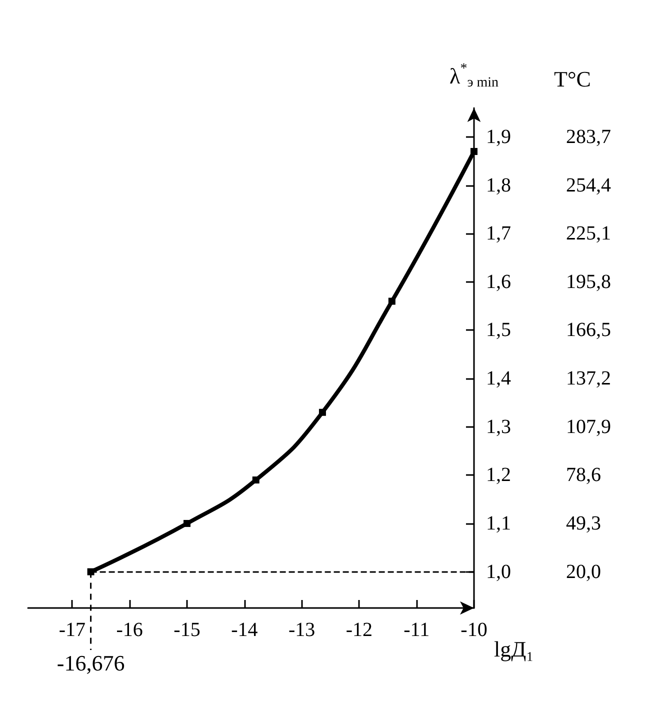  I want to click on y2-axis-title: T°C, so click(572, 79).